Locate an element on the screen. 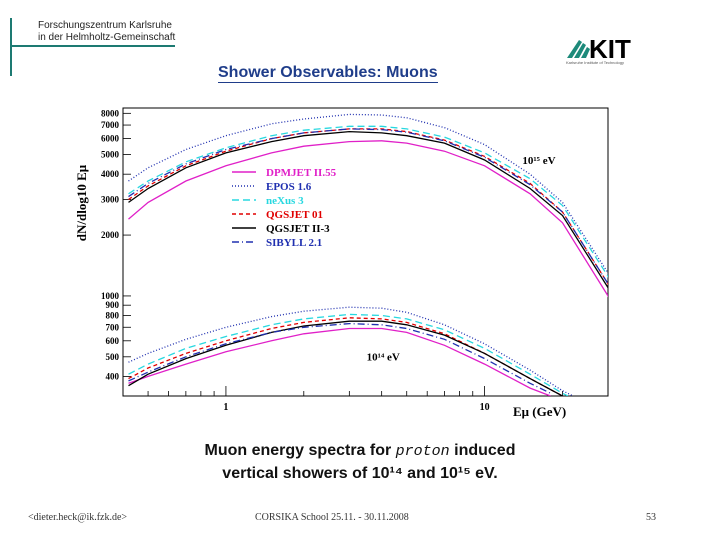  x-axis-label: Eμ (GeV) is located at coordinates (539, 411).